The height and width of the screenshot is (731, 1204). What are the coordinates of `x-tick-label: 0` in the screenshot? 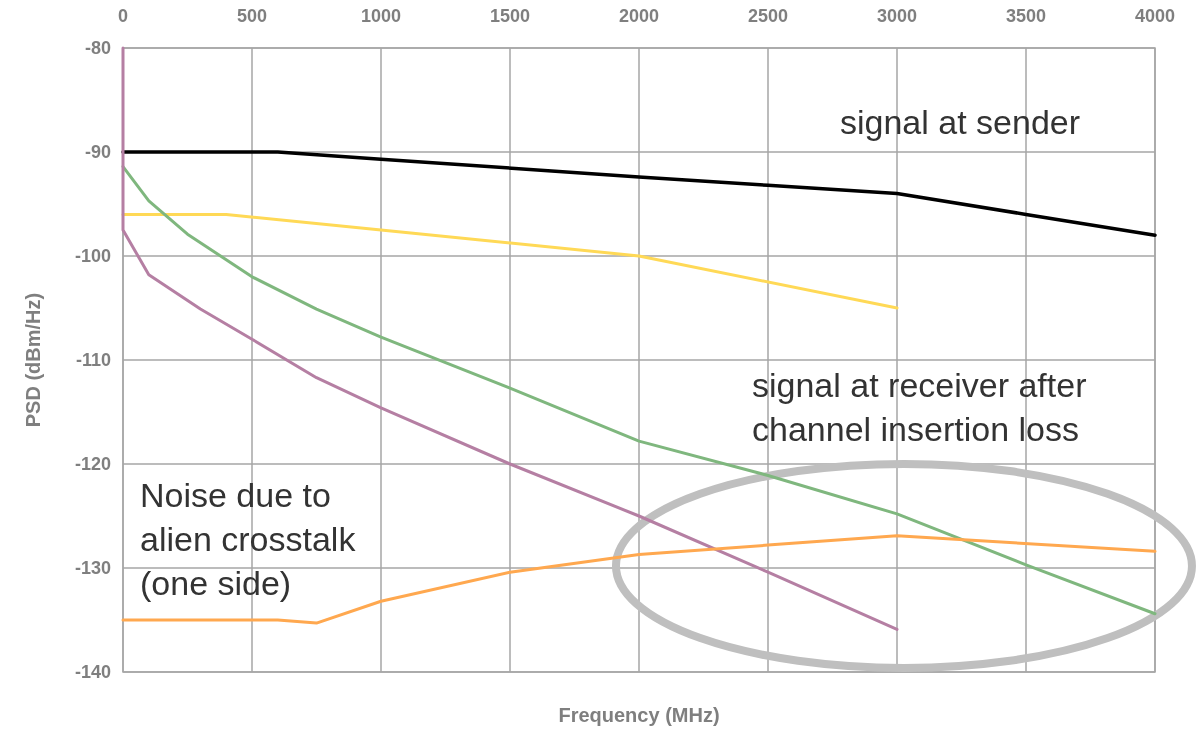 It's located at (123, 16).